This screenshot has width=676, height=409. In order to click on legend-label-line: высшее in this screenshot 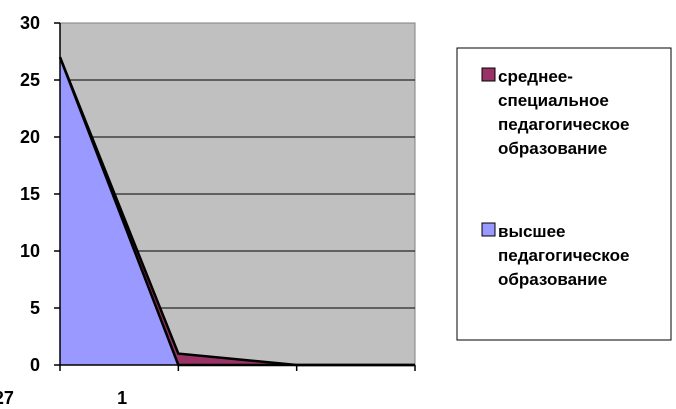, I will do `click(532, 231)`.